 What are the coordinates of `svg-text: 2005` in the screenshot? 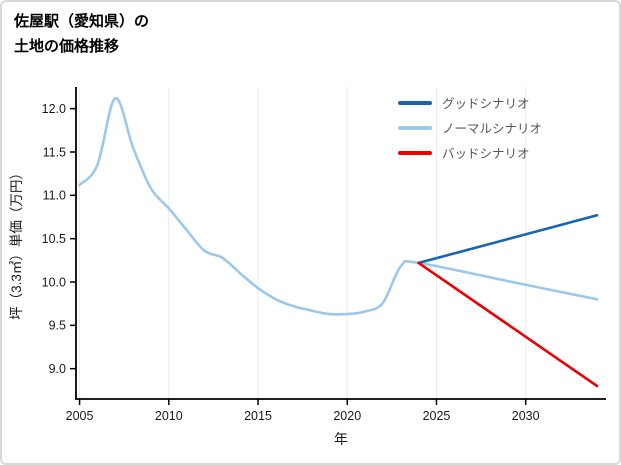 It's located at (80, 416).